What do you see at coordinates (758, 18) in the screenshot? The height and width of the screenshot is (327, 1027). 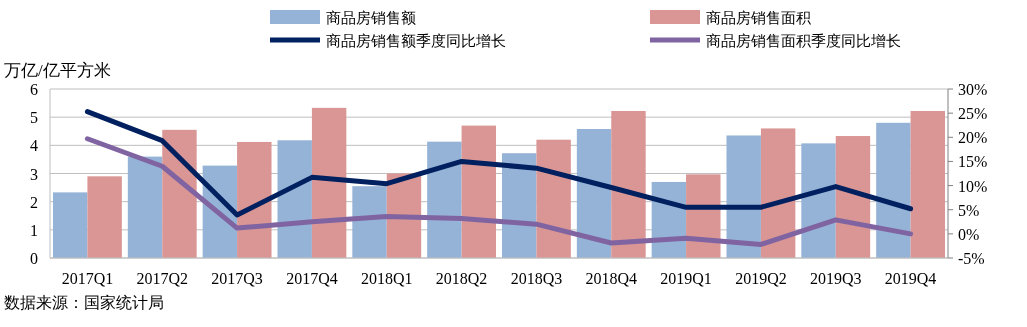 I see `legend-label: 商品房销售面积` at bounding box center [758, 18].